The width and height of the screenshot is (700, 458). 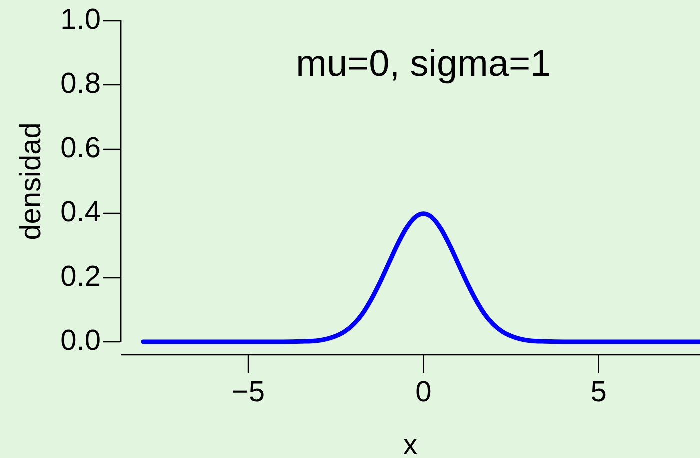 What do you see at coordinates (410, 443) in the screenshot?
I see `x-axis-title: x` at bounding box center [410, 443].